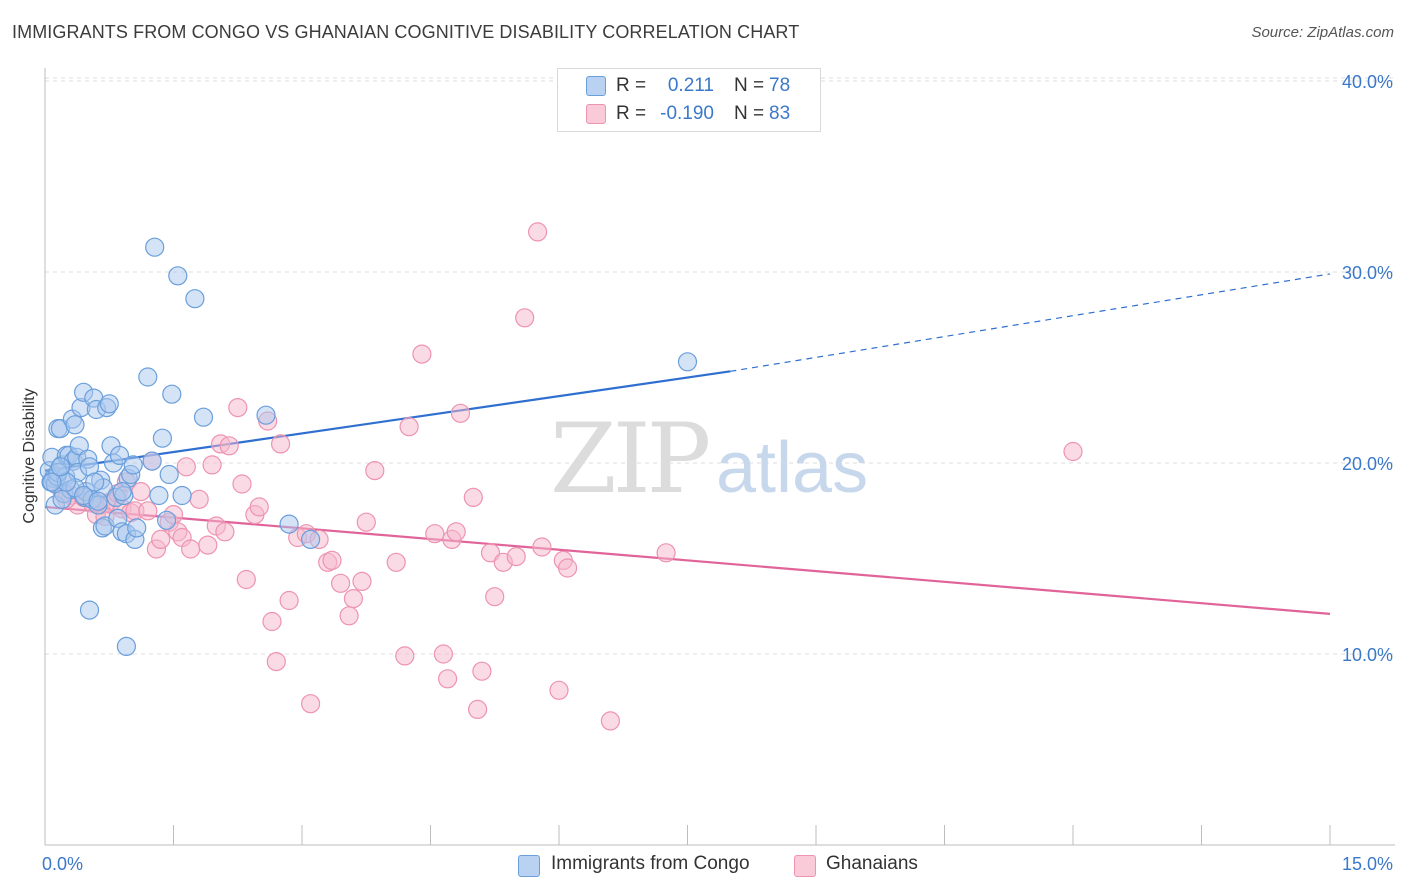 The image size is (1406, 892). What do you see at coordinates (780, 85) in the screenshot?
I see `legend-n-value: 78` at bounding box center [780, 85].